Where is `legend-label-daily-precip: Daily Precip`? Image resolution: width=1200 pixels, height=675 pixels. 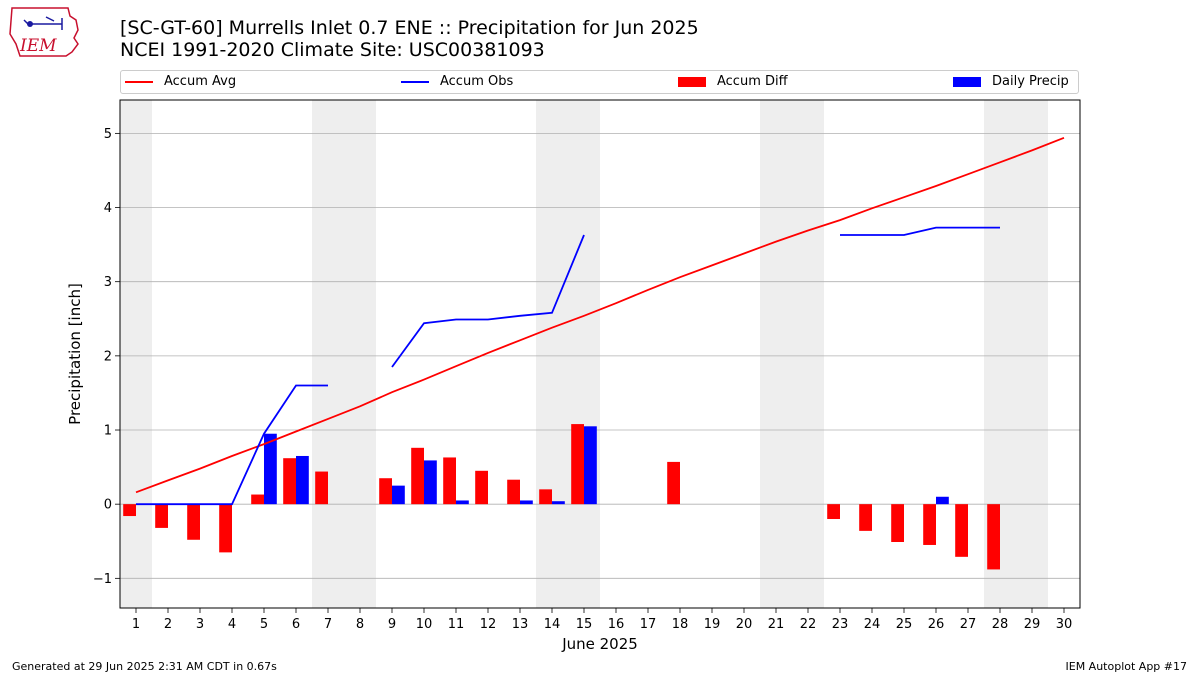 legend-label-daily-precip: Daily Precip is located at coordinates (1030, 81).